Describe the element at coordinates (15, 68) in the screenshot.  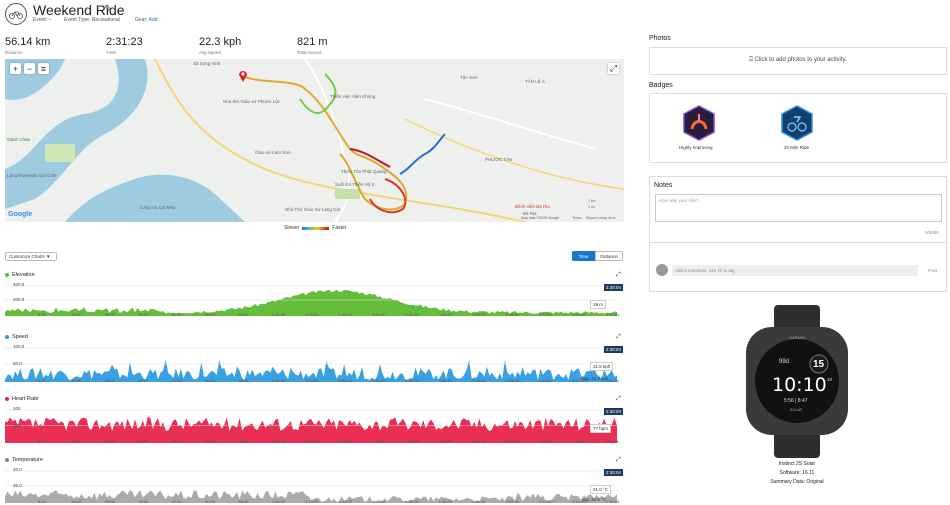
I see `zoom-in-button: +` at that location.